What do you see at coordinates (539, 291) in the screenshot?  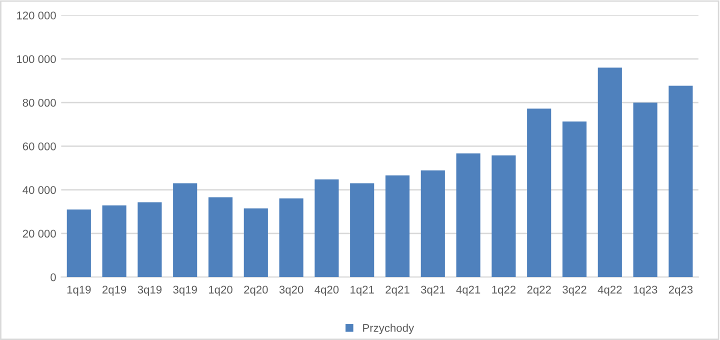 I see `x-tick-label: 2q22` at bounding box center [539, 291].